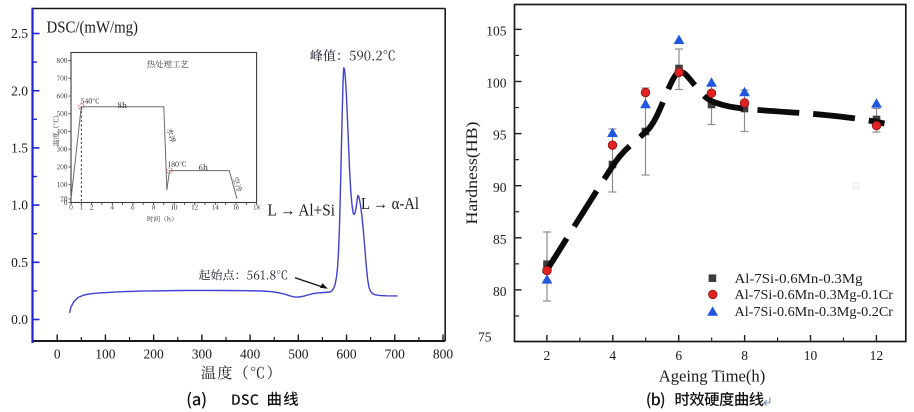 This screenshot has width=914, height=412. Describe the element at coordinates (485, 336) in the screenshot. I see `svg-text: 75` at that location.